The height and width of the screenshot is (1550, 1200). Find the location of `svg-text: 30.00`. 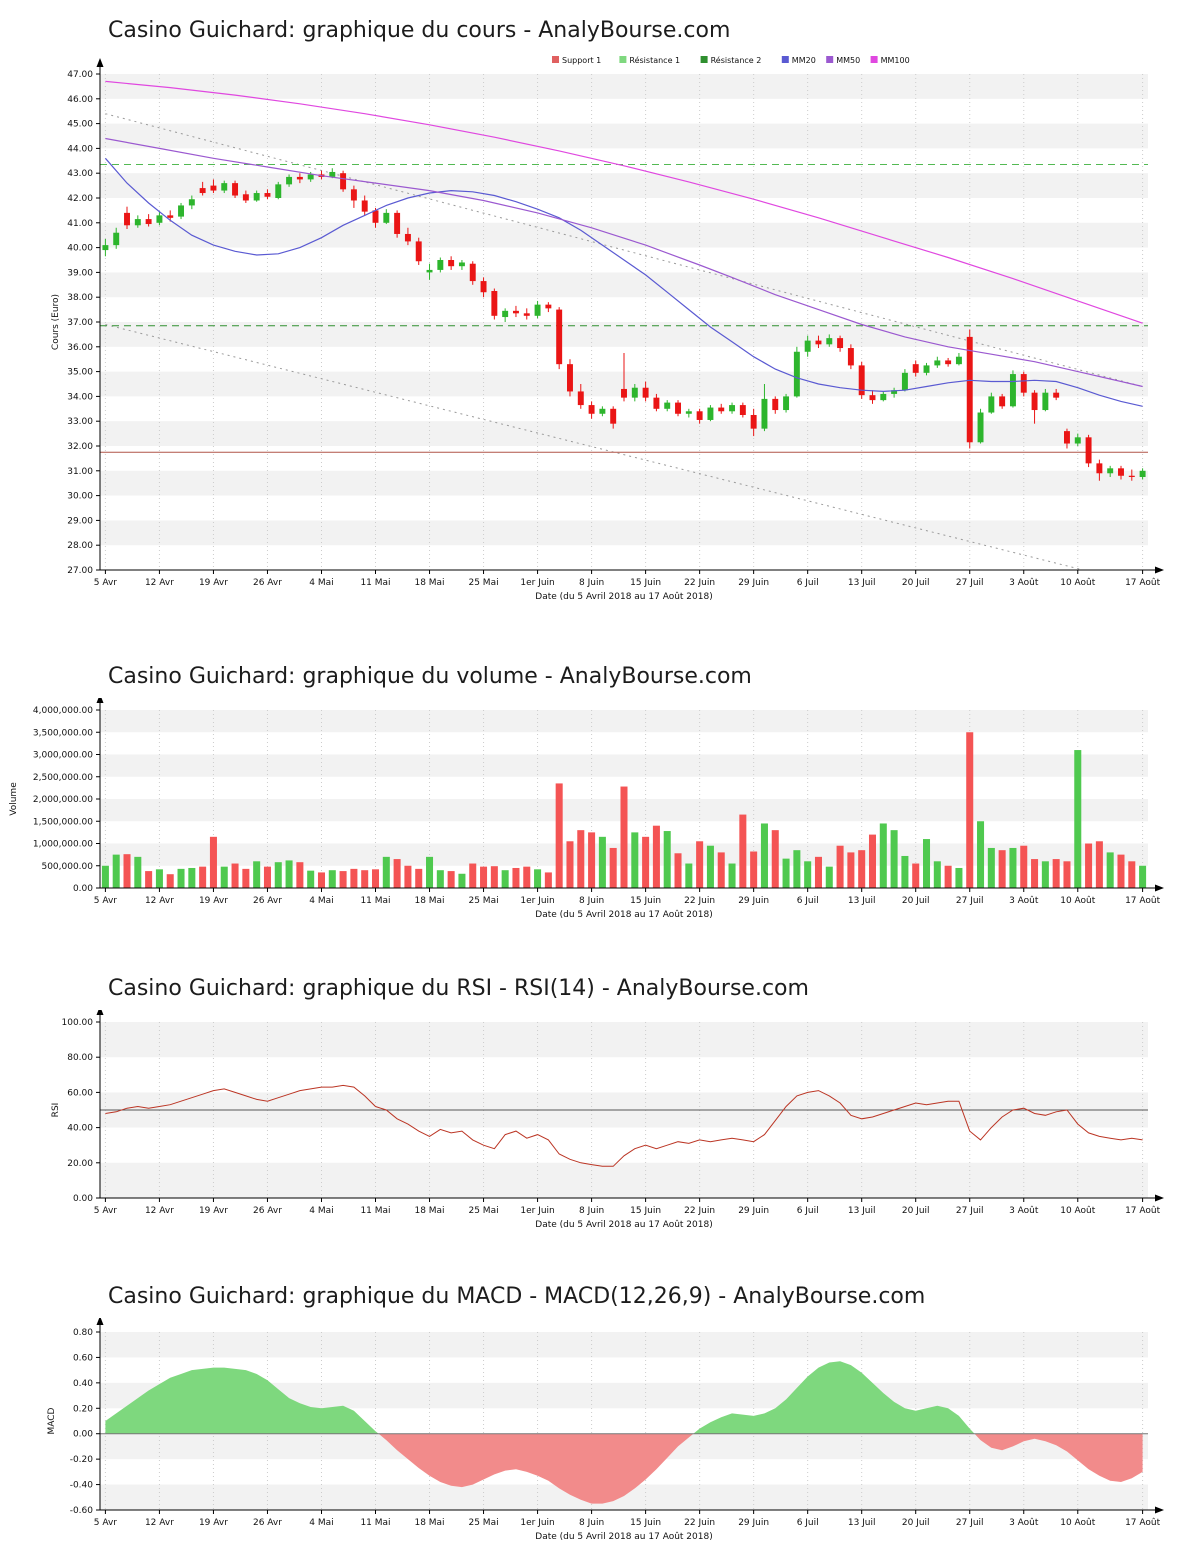

svg-text: 30.00 is located at coordinates (80, 497).